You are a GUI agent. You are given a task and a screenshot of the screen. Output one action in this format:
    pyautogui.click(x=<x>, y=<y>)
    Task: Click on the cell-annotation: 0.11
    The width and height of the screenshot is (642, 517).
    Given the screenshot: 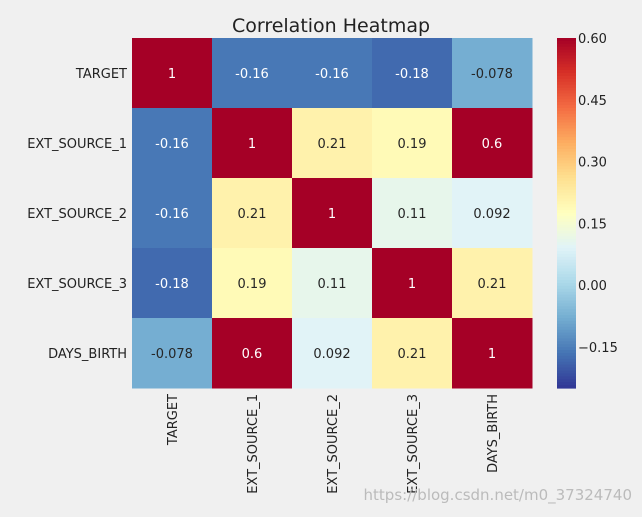 What is the action you would take?
    pyautogui.click(x=412, y=214)
    